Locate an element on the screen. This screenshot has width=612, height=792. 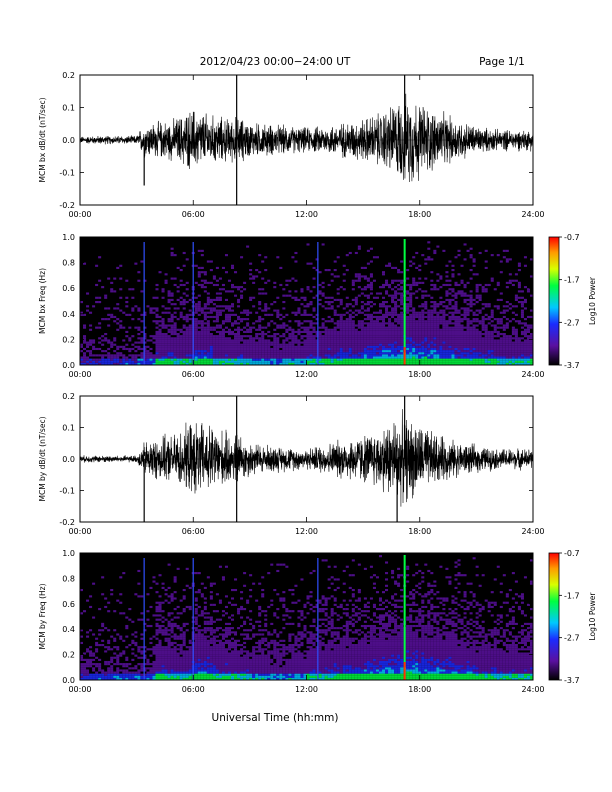
dbdt-series is located at coordinates (306, 458).